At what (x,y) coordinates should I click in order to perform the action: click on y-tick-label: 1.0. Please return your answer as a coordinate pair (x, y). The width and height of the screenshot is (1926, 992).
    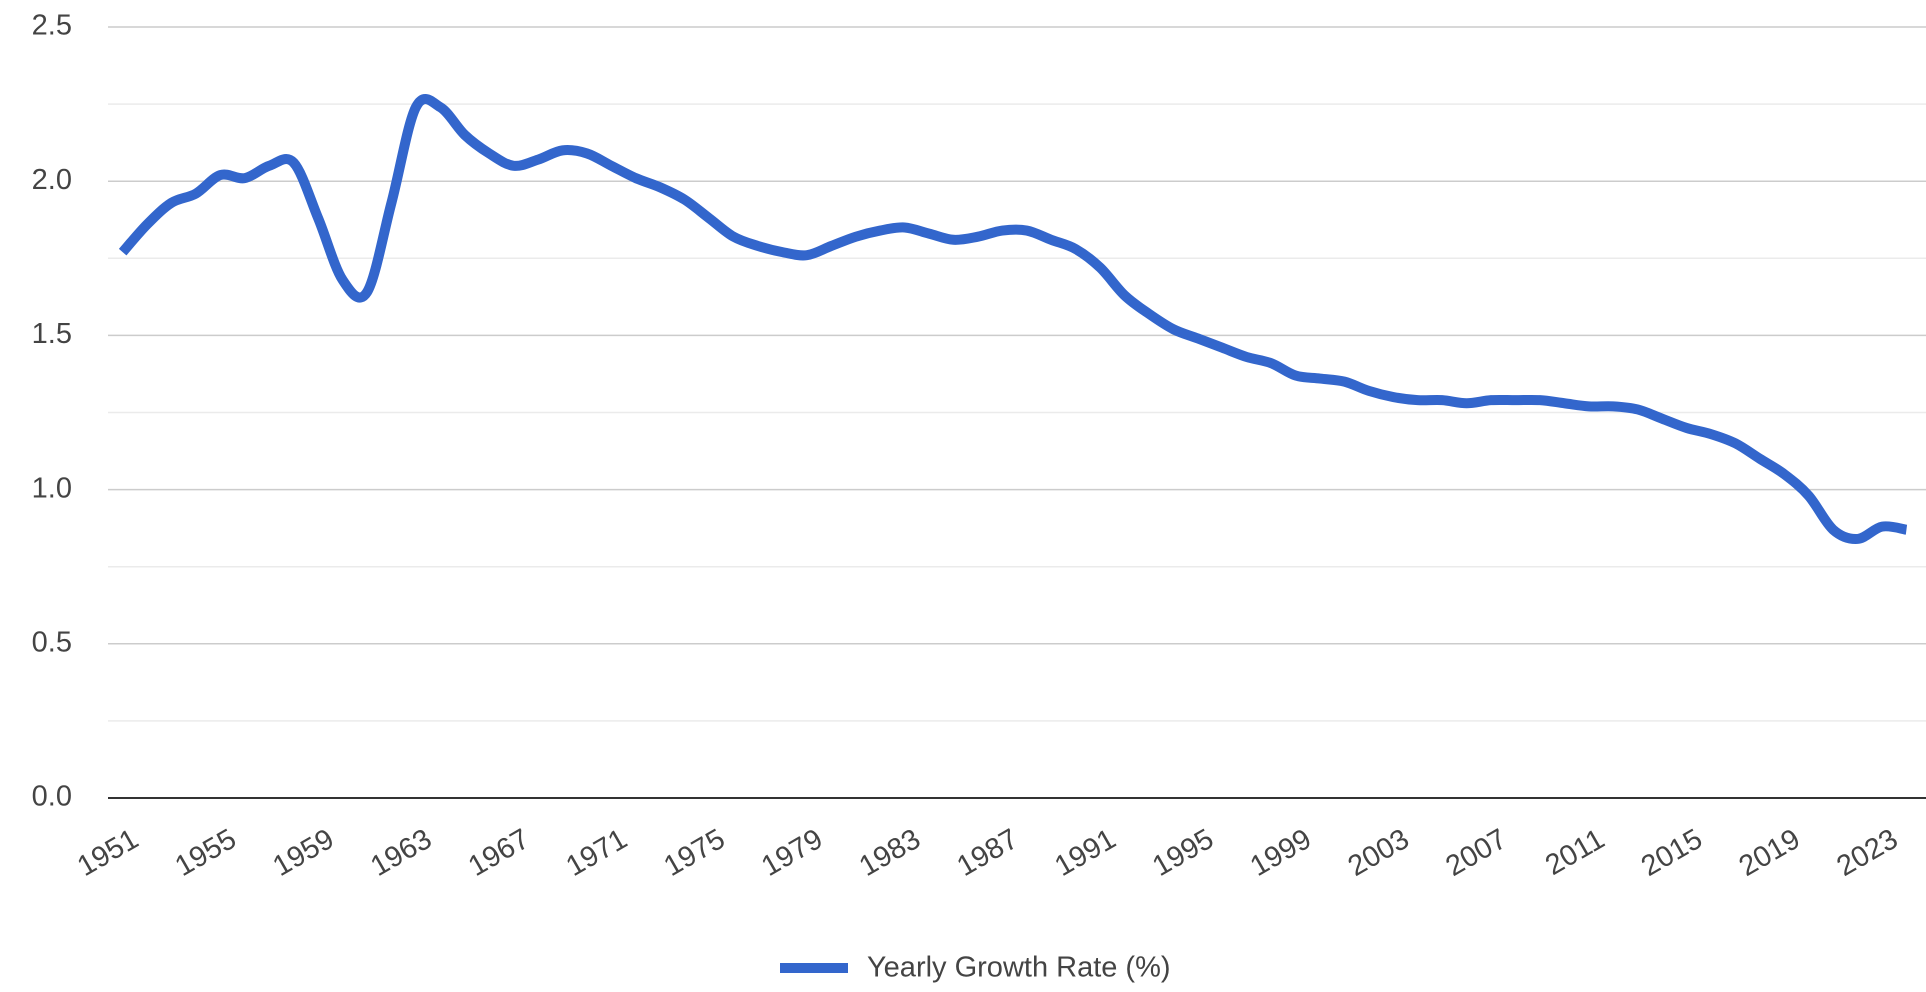
    Looking at the image, I should click on (52, 488).